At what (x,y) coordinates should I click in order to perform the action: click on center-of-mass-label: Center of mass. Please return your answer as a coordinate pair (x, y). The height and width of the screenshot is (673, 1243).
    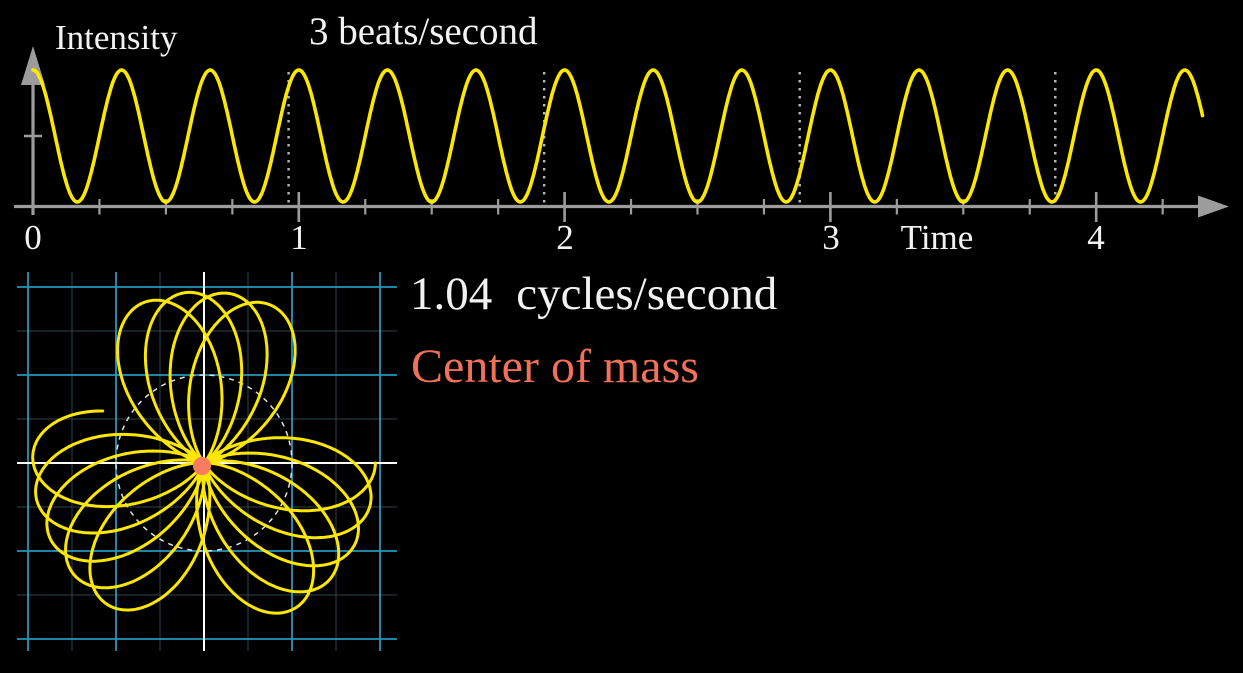
    Looking at the image, I should click on (555, 366).